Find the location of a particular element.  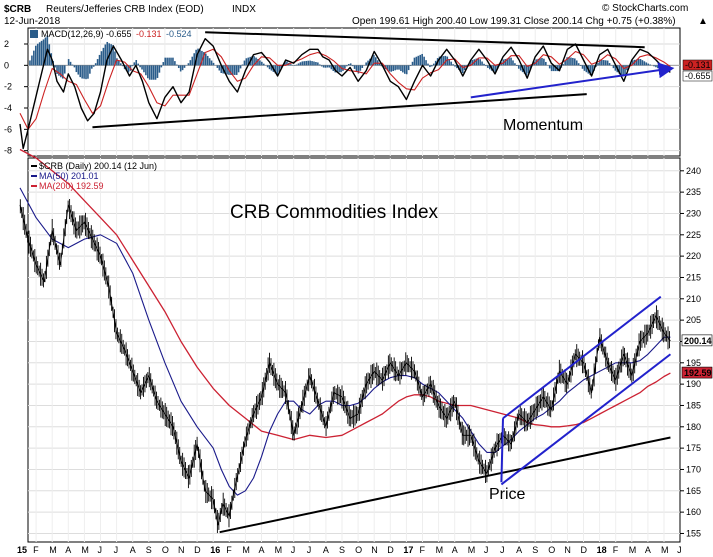

price-y-tick-label: 155 is located at coordinates (693, 533).